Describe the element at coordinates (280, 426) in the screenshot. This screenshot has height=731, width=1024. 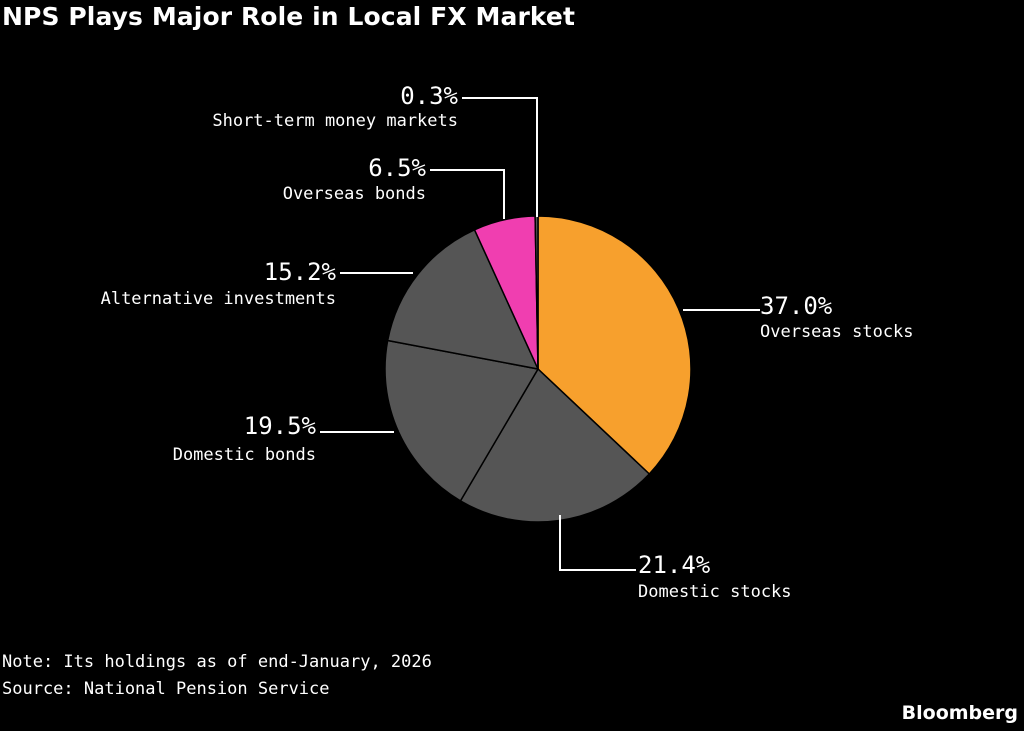
I see `slice-value-domestic-bonds: 19.5%` at that location.